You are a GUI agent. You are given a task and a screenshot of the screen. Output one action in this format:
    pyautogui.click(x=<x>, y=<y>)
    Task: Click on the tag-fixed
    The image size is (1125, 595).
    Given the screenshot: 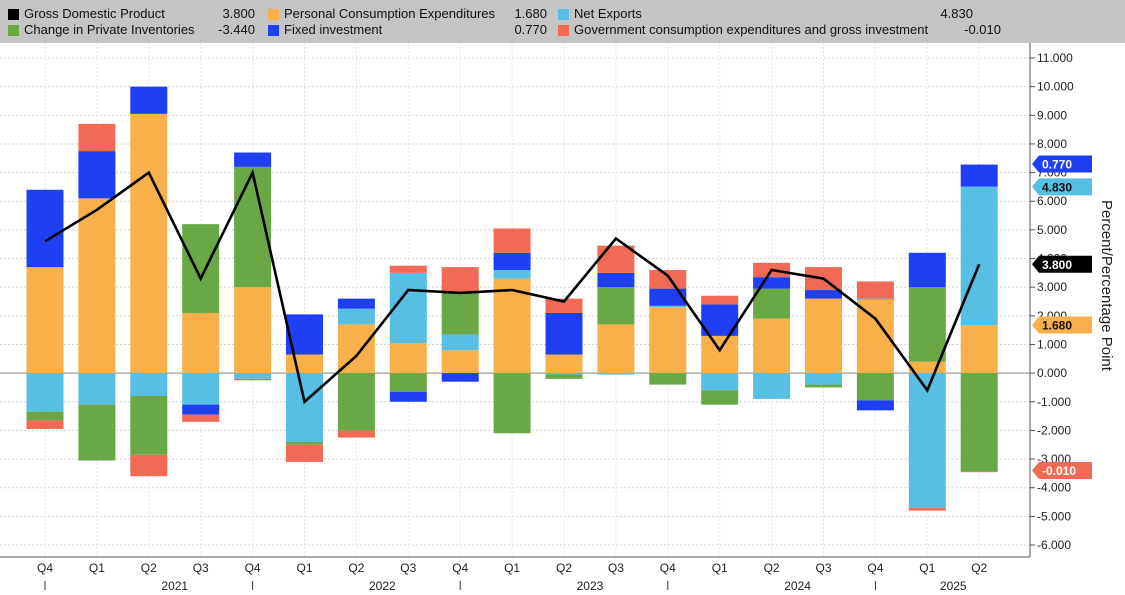 What is the action you would take?
    pyautogui.click(x=1062, y=164)
    